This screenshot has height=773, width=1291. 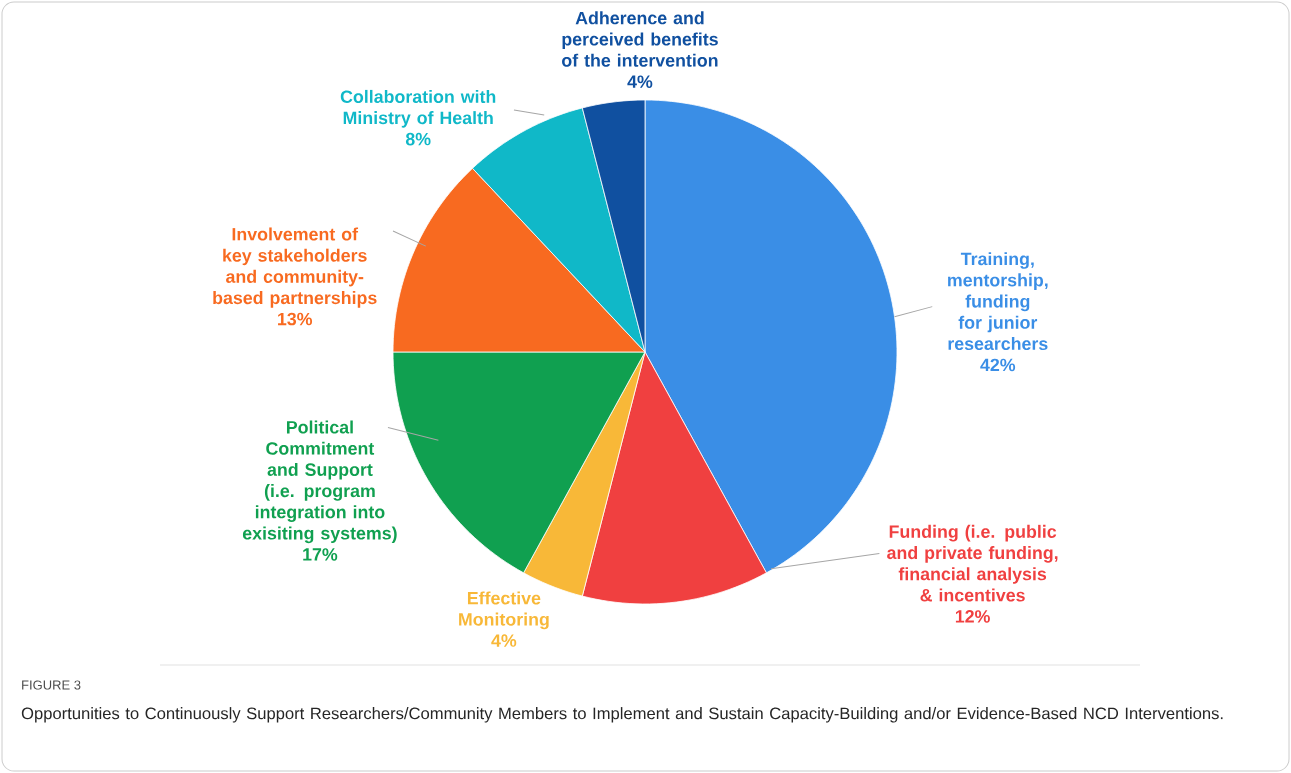 What do you see at coordinates (972, 563) in the screenshot?
I see `slice-label: Funding (i.e. public and private funding, financial analysis & incentives` at bounding box center [972, 563].